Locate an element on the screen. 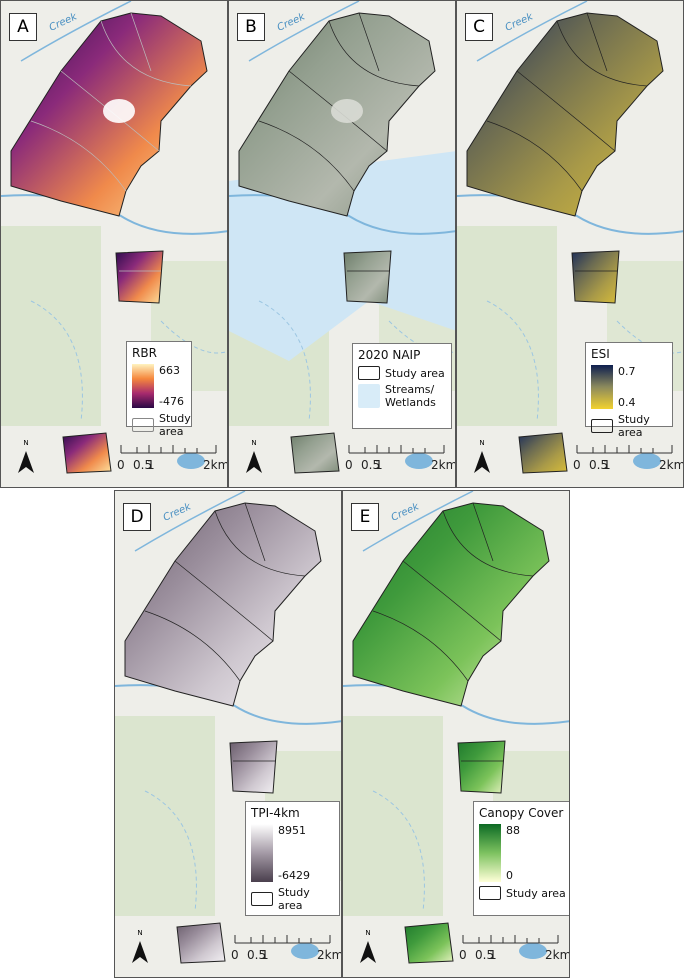  legend-title: TPI-4km is located at coordinates (275, 813).